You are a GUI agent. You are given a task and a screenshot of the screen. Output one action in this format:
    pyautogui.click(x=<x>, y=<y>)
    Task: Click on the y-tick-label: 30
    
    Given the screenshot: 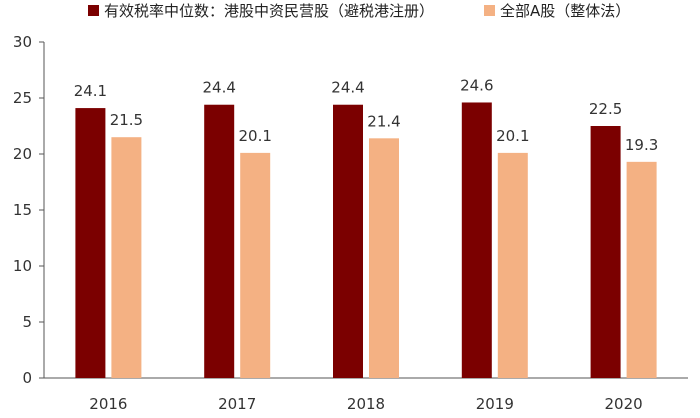 What is the action you would take?
    pyautogui.click(x=22, y=42)
    